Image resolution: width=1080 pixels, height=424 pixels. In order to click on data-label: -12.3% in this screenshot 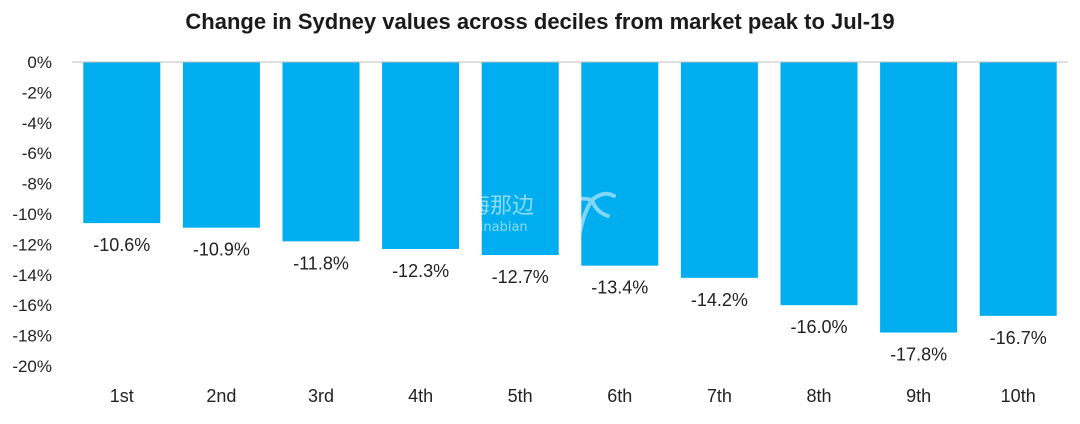, I will do `click(420, 271)`.